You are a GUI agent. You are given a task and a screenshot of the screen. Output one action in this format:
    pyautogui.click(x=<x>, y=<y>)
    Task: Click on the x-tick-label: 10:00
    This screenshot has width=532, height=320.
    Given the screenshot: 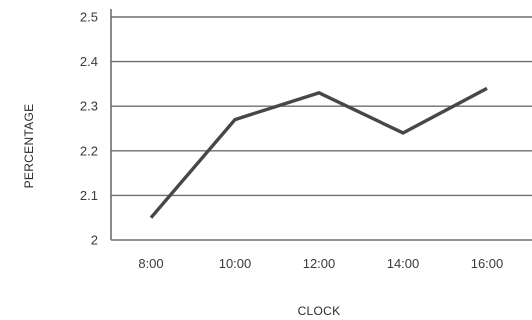 What is the action you would take?
    pyautogui.click(x=235, y=263)
    